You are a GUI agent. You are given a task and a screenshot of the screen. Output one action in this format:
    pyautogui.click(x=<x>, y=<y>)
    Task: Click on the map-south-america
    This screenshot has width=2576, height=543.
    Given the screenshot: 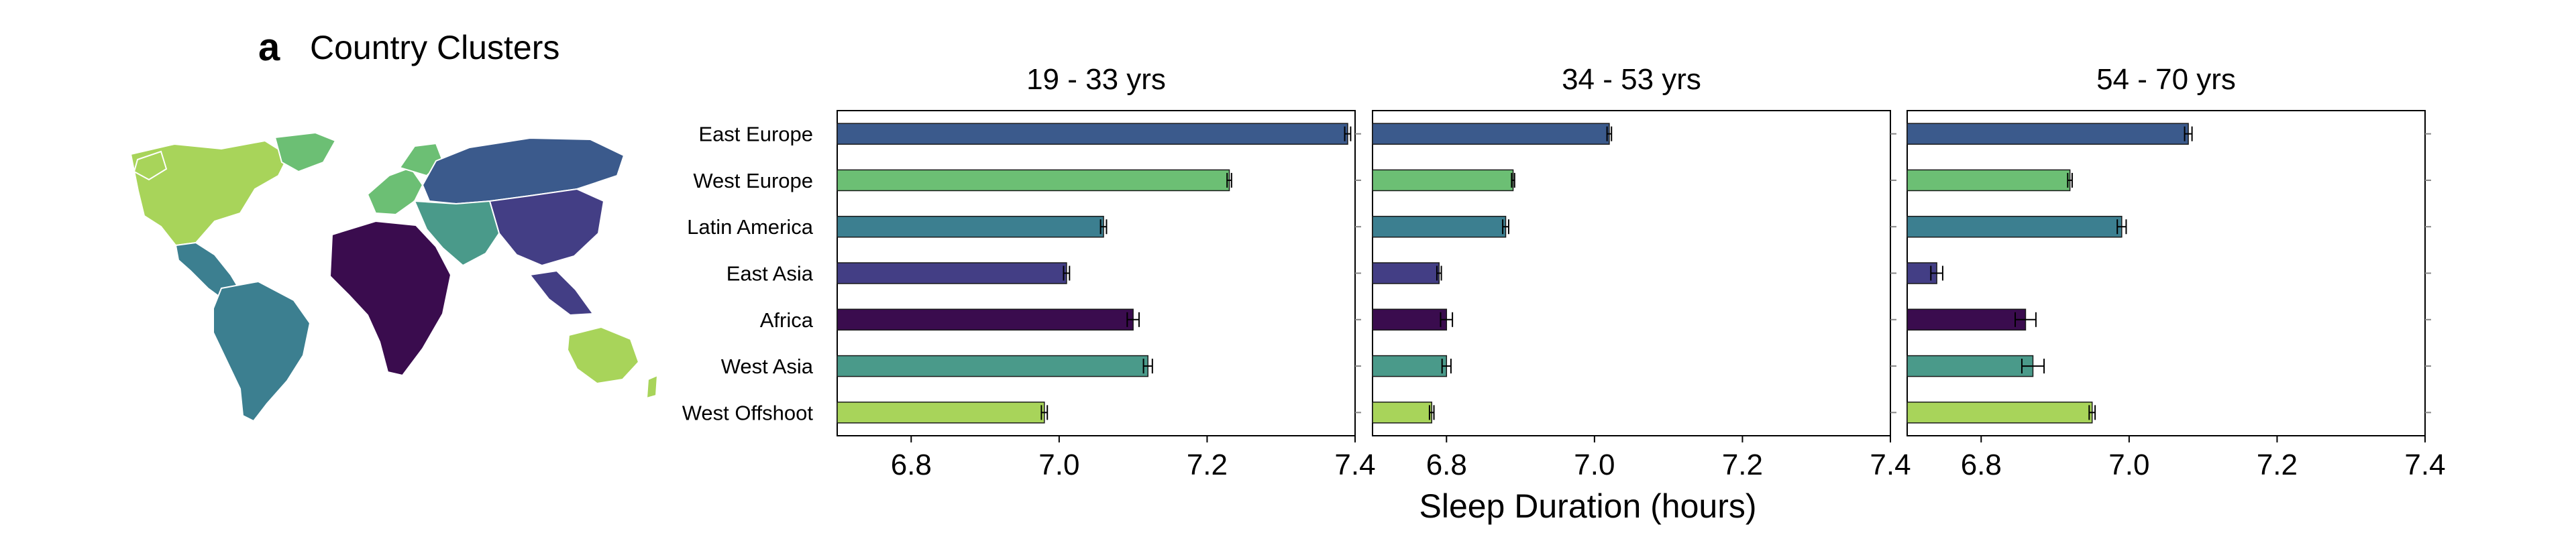 What is the action you would take?
    pyautogui.click(x=262, y=351)
    